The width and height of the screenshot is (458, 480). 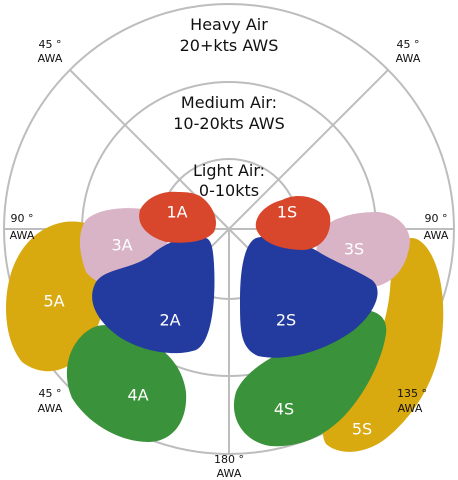 I want to click on sail-label-5S: 5S, so click(x=362, y=429).